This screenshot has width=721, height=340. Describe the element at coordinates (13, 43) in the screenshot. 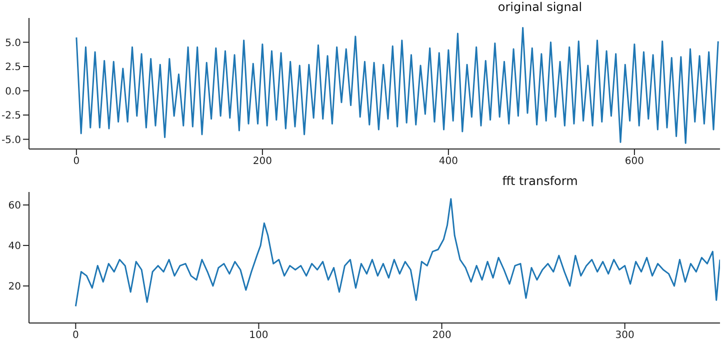

I see `y-tick-label: 5.0` at that location.